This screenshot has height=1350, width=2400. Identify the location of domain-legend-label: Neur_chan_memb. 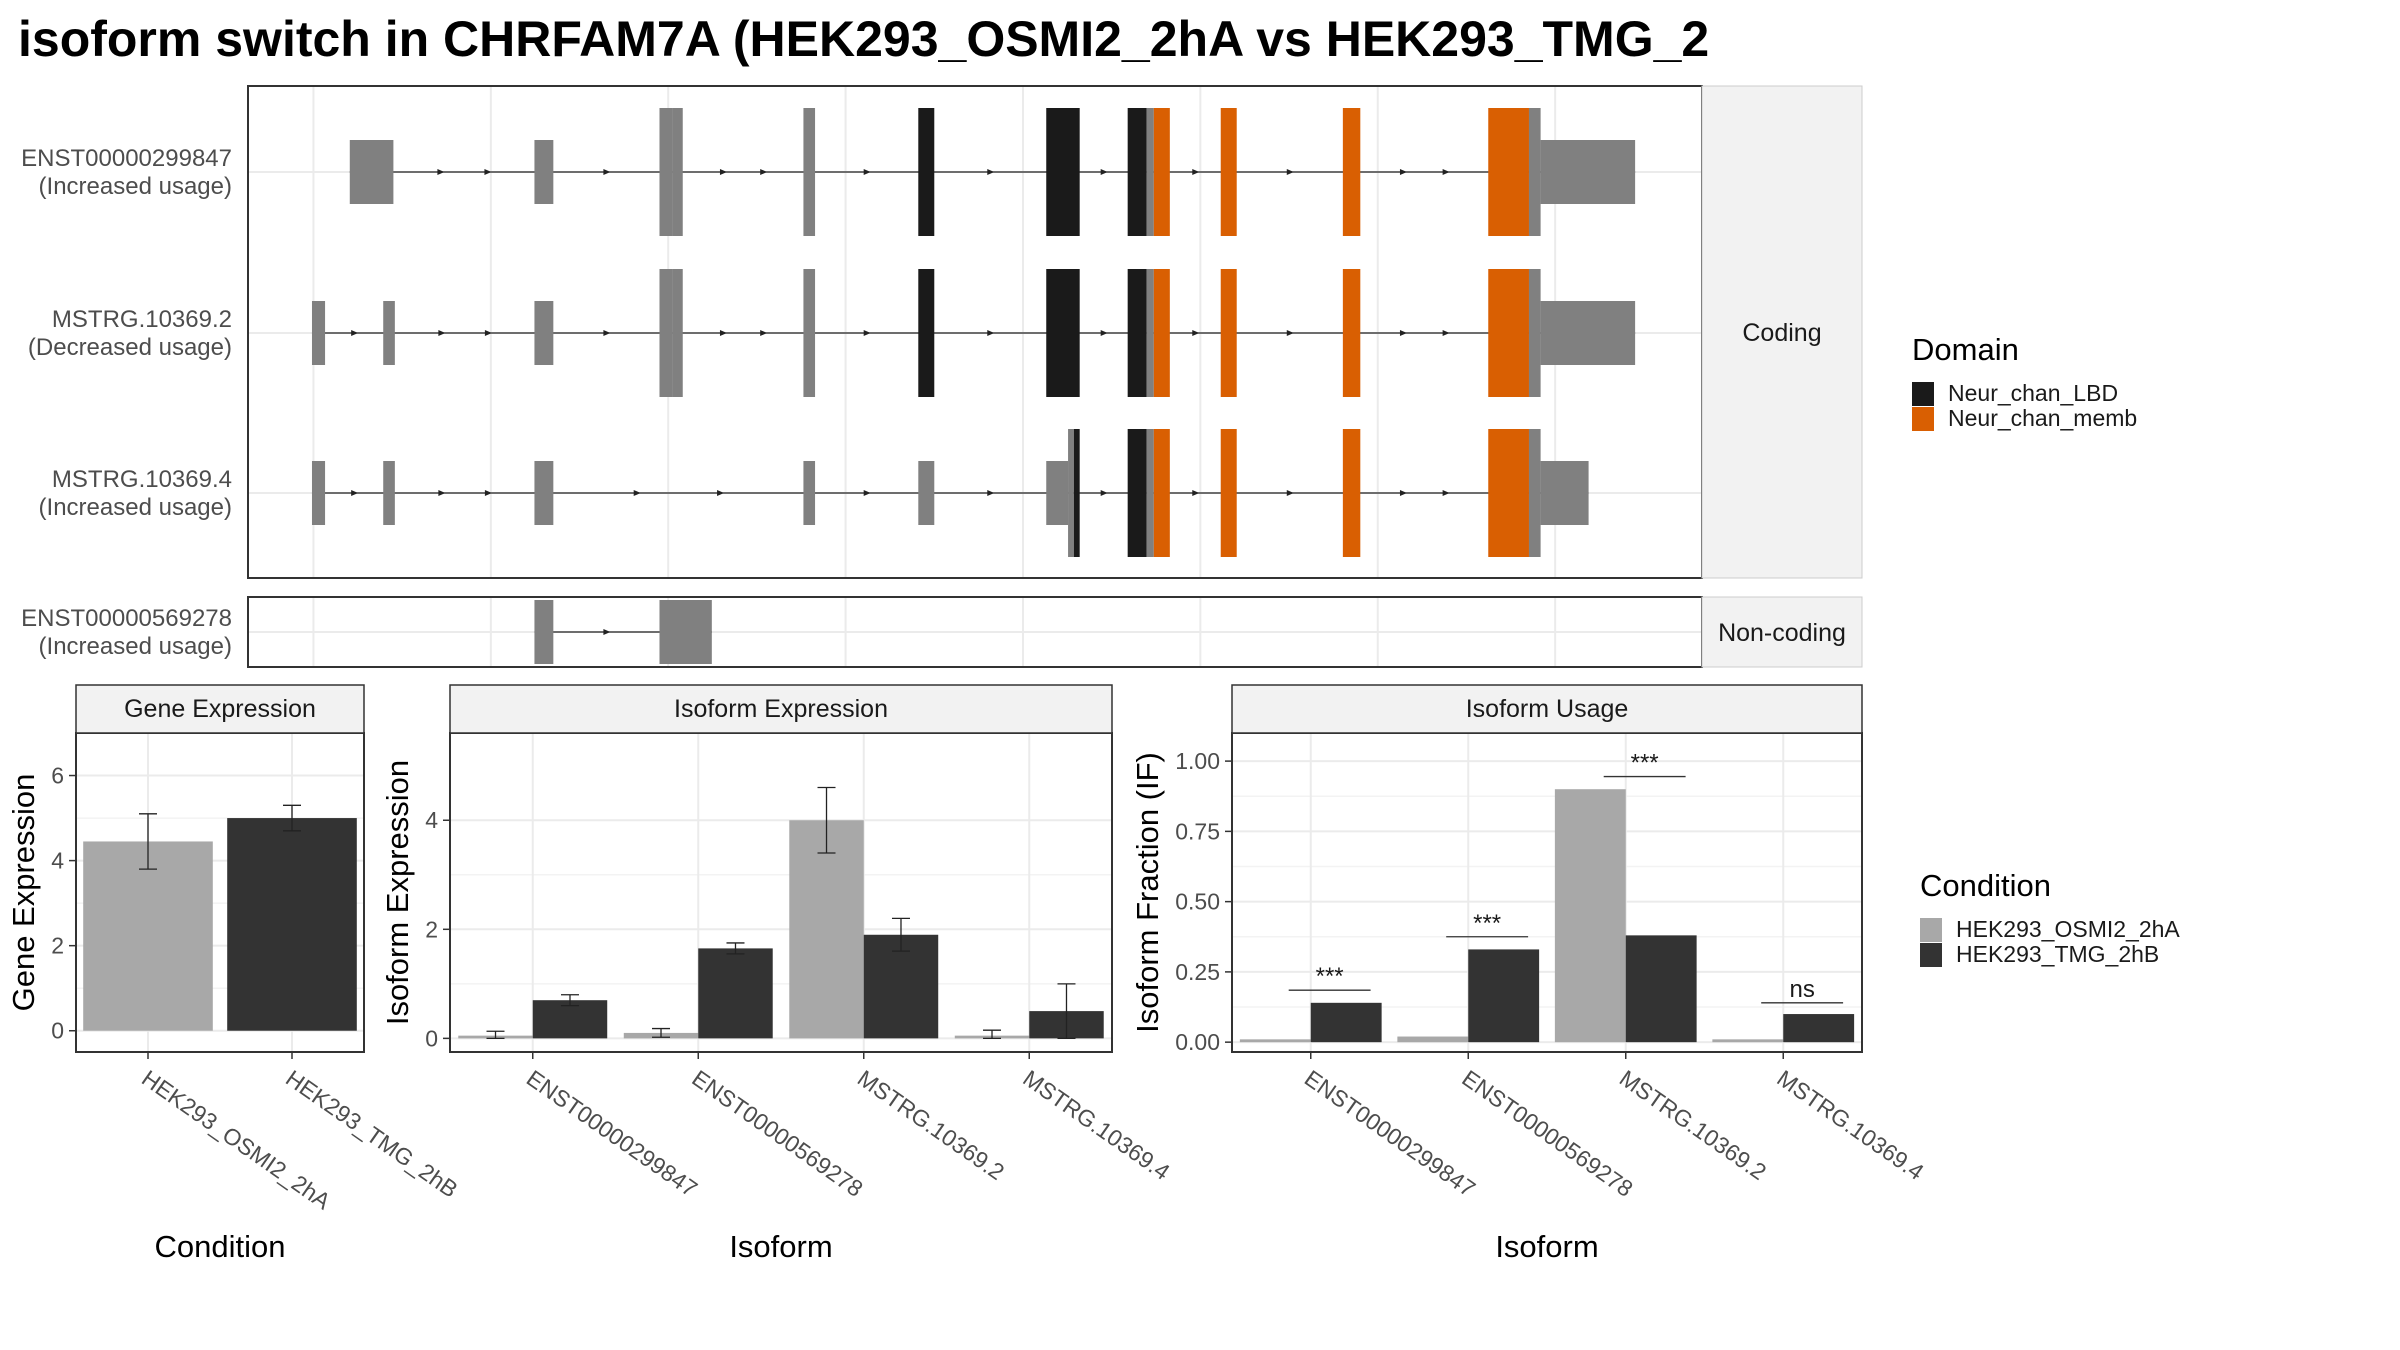
(2042, 418).